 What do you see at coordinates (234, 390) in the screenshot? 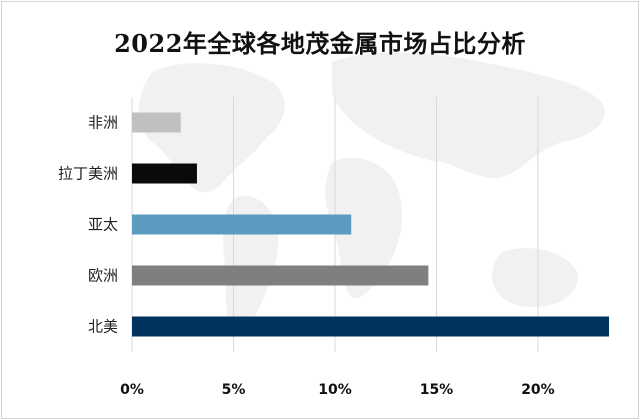
I see `x-tick-label-5: 5%` at bounding box center [234, 390].